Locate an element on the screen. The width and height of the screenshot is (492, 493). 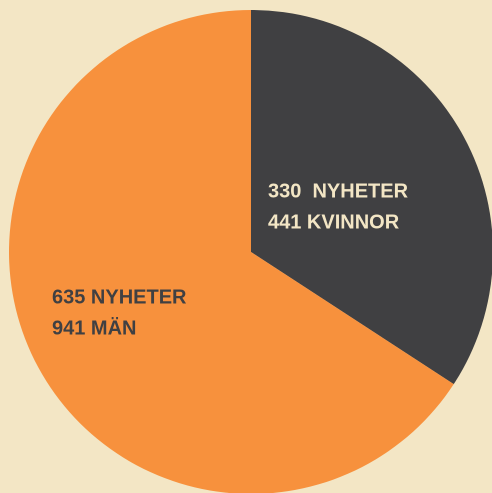
slice-label: 330 NYHETER is located at coordinates (338, 191).